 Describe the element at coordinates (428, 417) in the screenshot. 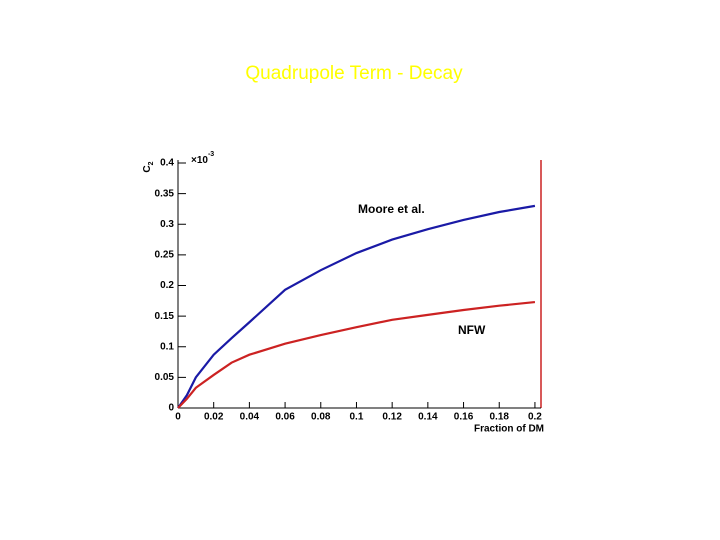

I see `x-tick-label: 0.14` at that location.